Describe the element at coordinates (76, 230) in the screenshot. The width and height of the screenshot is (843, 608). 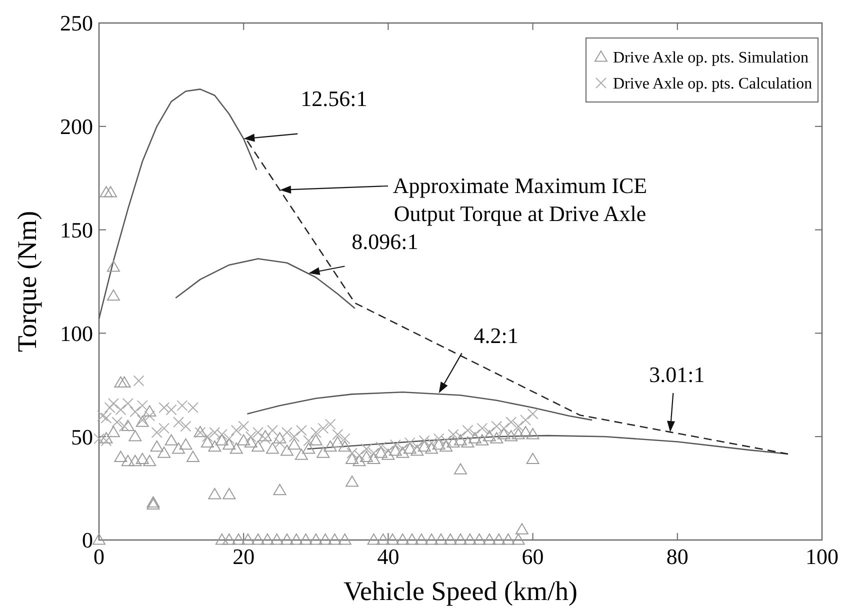
I see `y-tick-label: 150` at that location.